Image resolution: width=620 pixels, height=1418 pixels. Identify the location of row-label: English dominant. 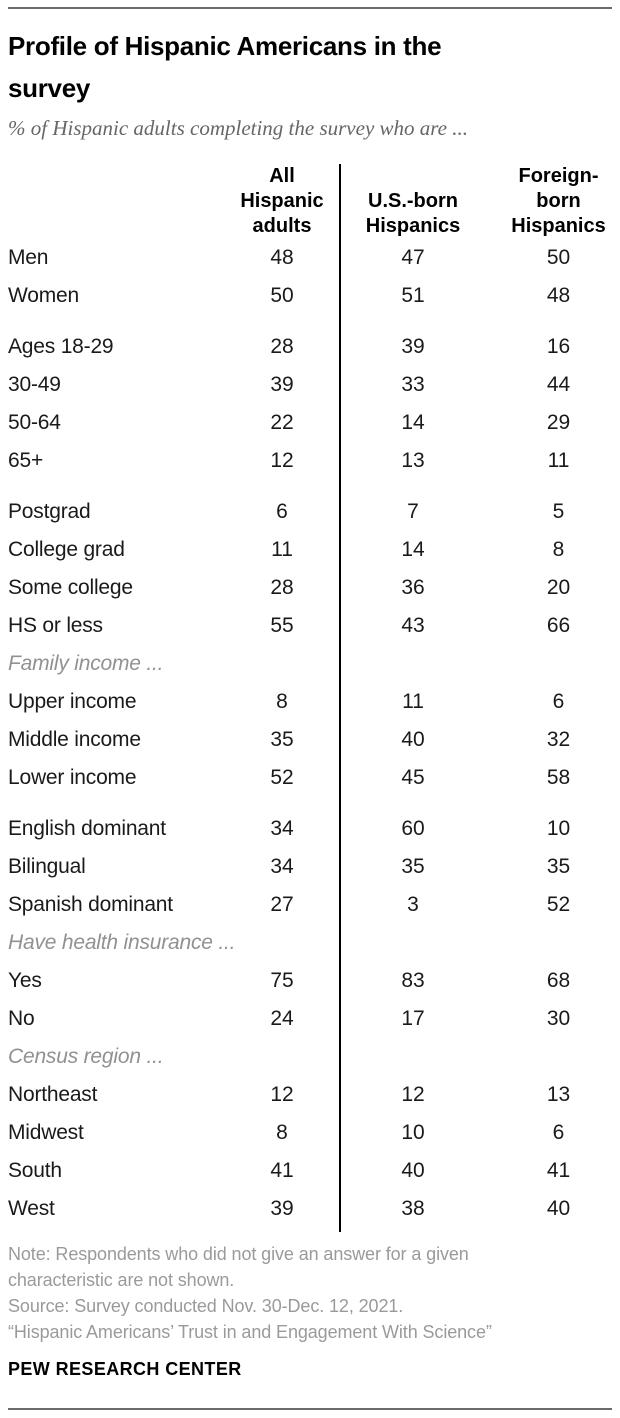
(87, 828).